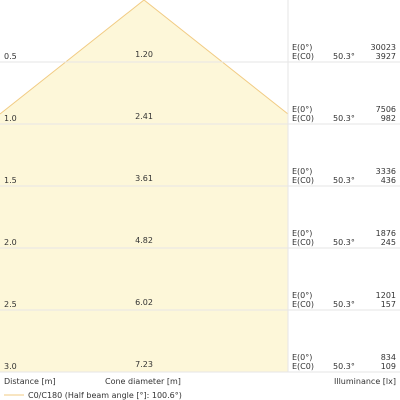 The width and height of the screenshot is (400, 400). I want to click on ec0-value: 982, so click(388, 118).